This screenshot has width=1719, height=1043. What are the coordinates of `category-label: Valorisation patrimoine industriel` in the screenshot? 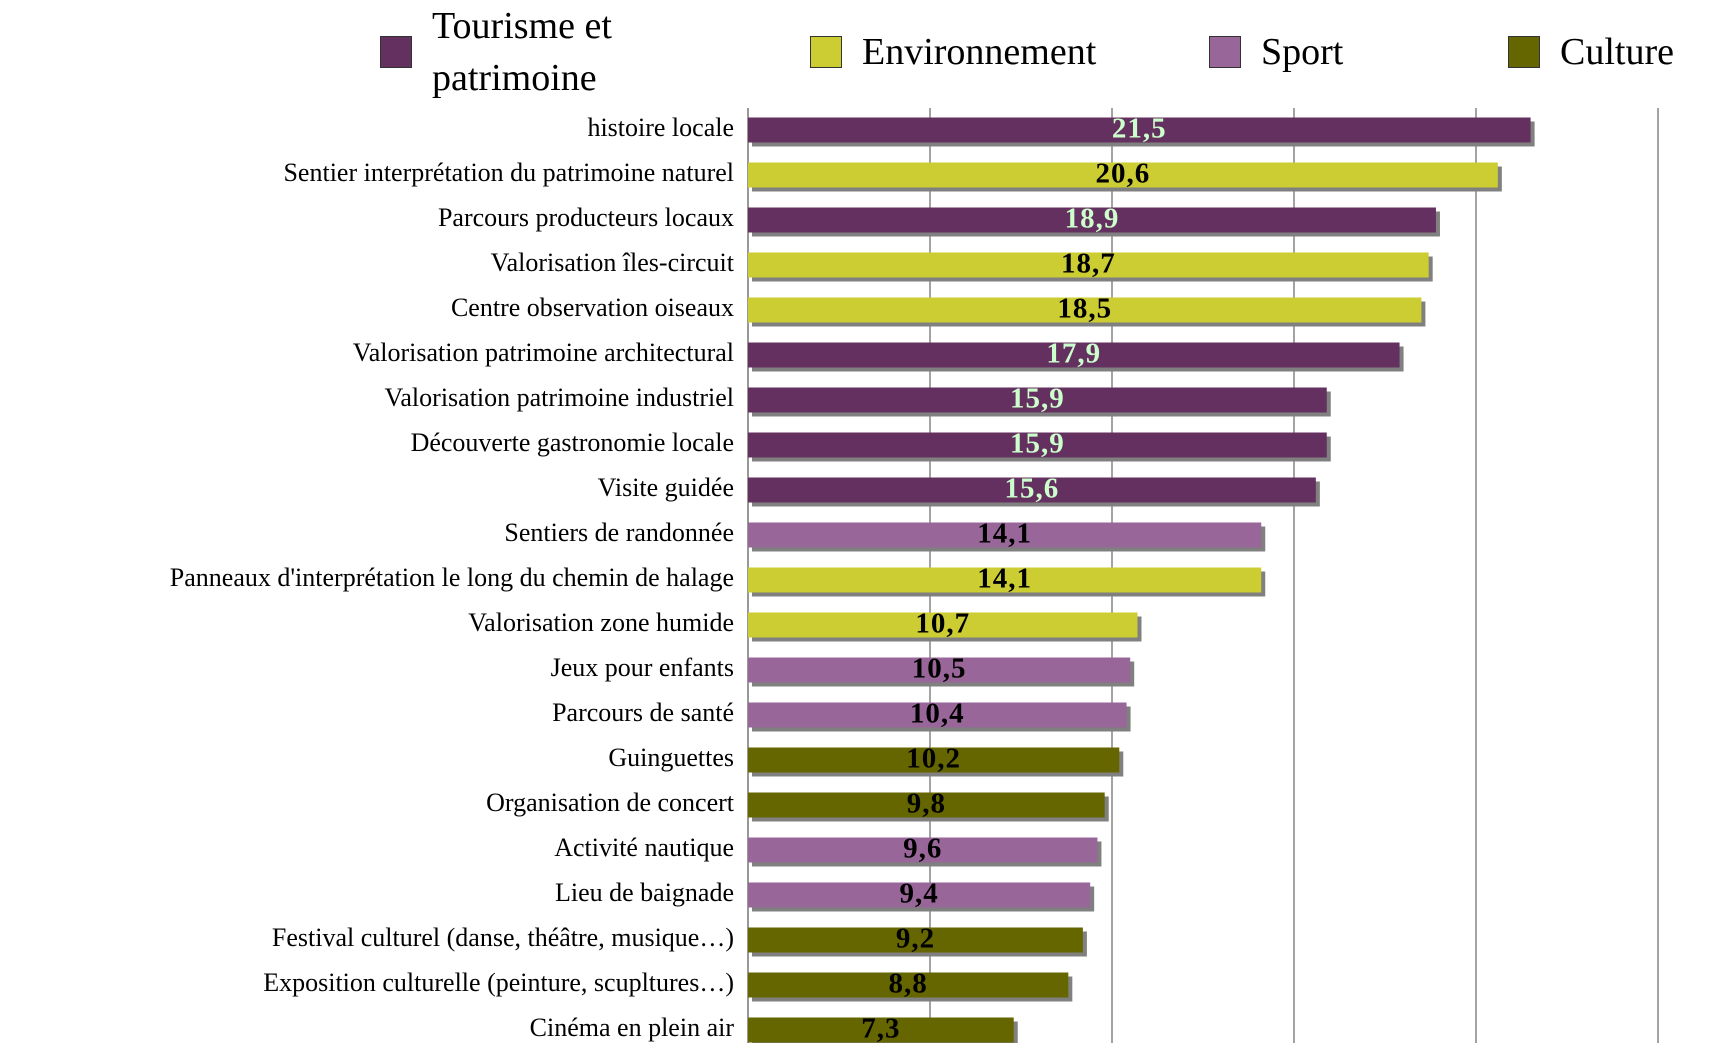 It's located at (560, 397).